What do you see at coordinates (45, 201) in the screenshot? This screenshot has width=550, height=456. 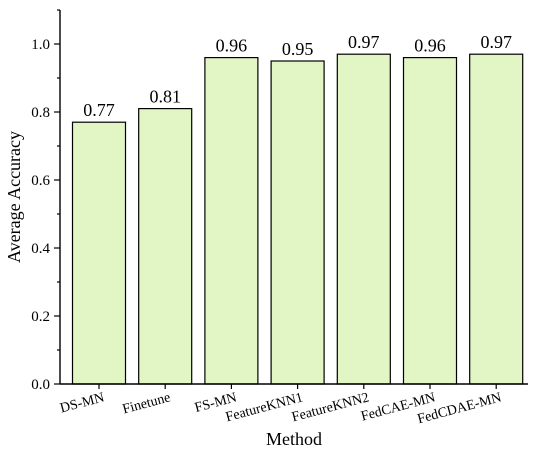 I see `y-ticks-group: 0.0 0.2 0.4 0.6 0.8 1.0` at bounding box center [45, 201].